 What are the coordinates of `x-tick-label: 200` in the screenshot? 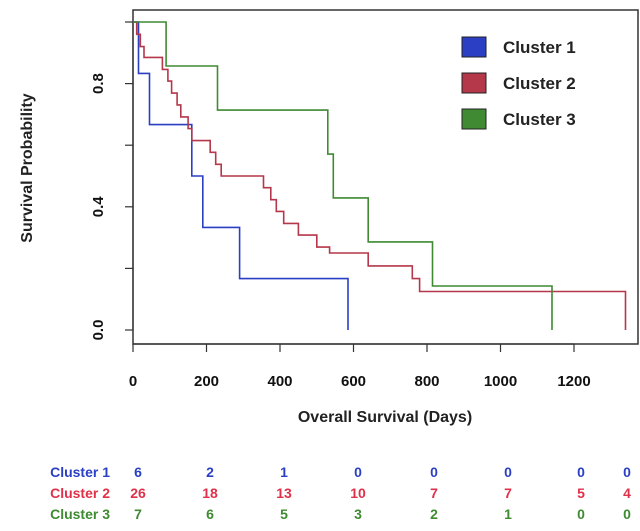 It's located at (206, 381).